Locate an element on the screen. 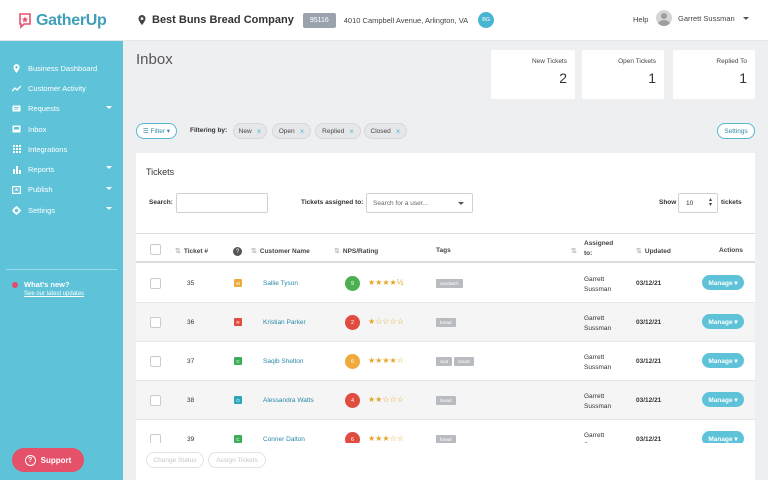  user-menu: Garrett Sussman is located at coordinates (702, 18).